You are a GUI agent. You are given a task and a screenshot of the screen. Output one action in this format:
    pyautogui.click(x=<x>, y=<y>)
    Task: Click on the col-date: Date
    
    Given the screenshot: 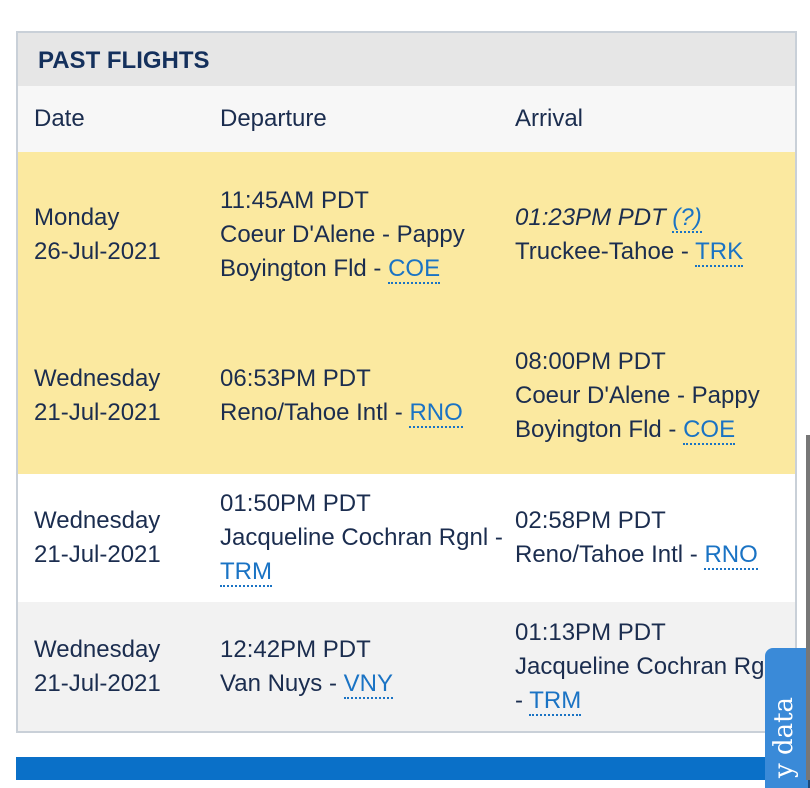 What is the action you would take?
    pyautogui.click(x=119, y=119)
    